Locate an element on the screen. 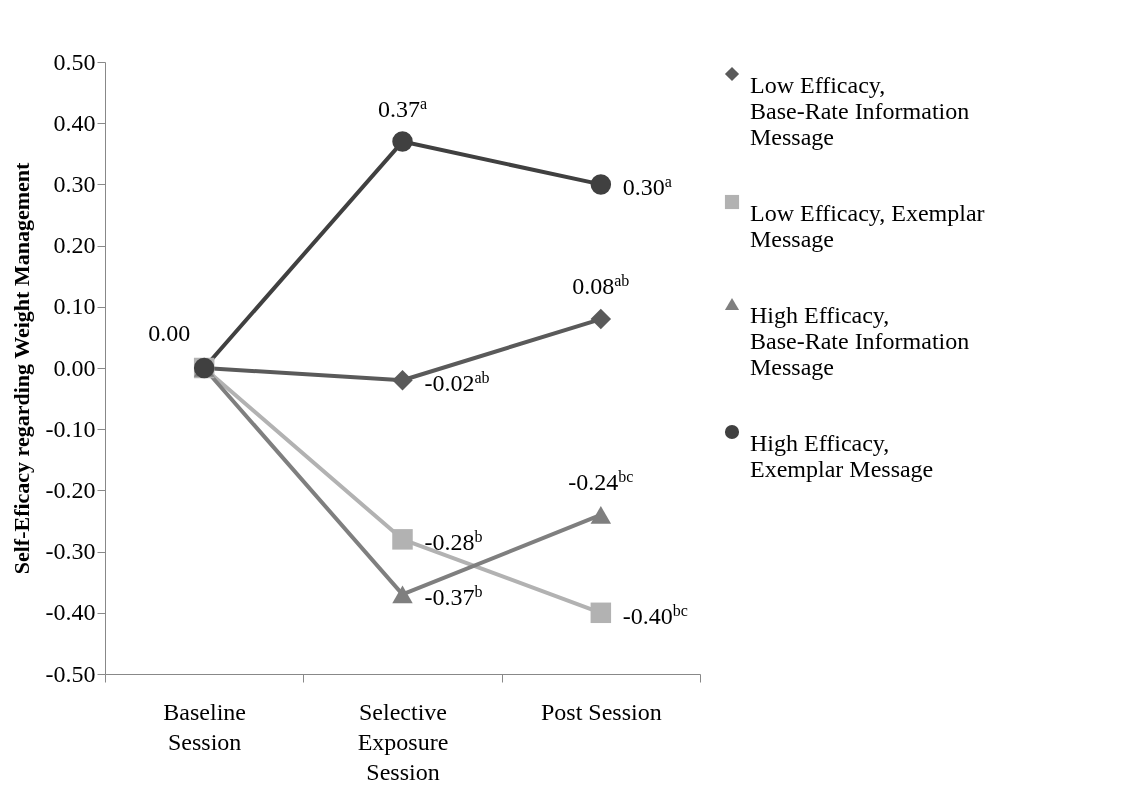 The height and width of the screenshot is (795, 1140). y-tick-label: -0.20 is located at coordinates (70, 489).